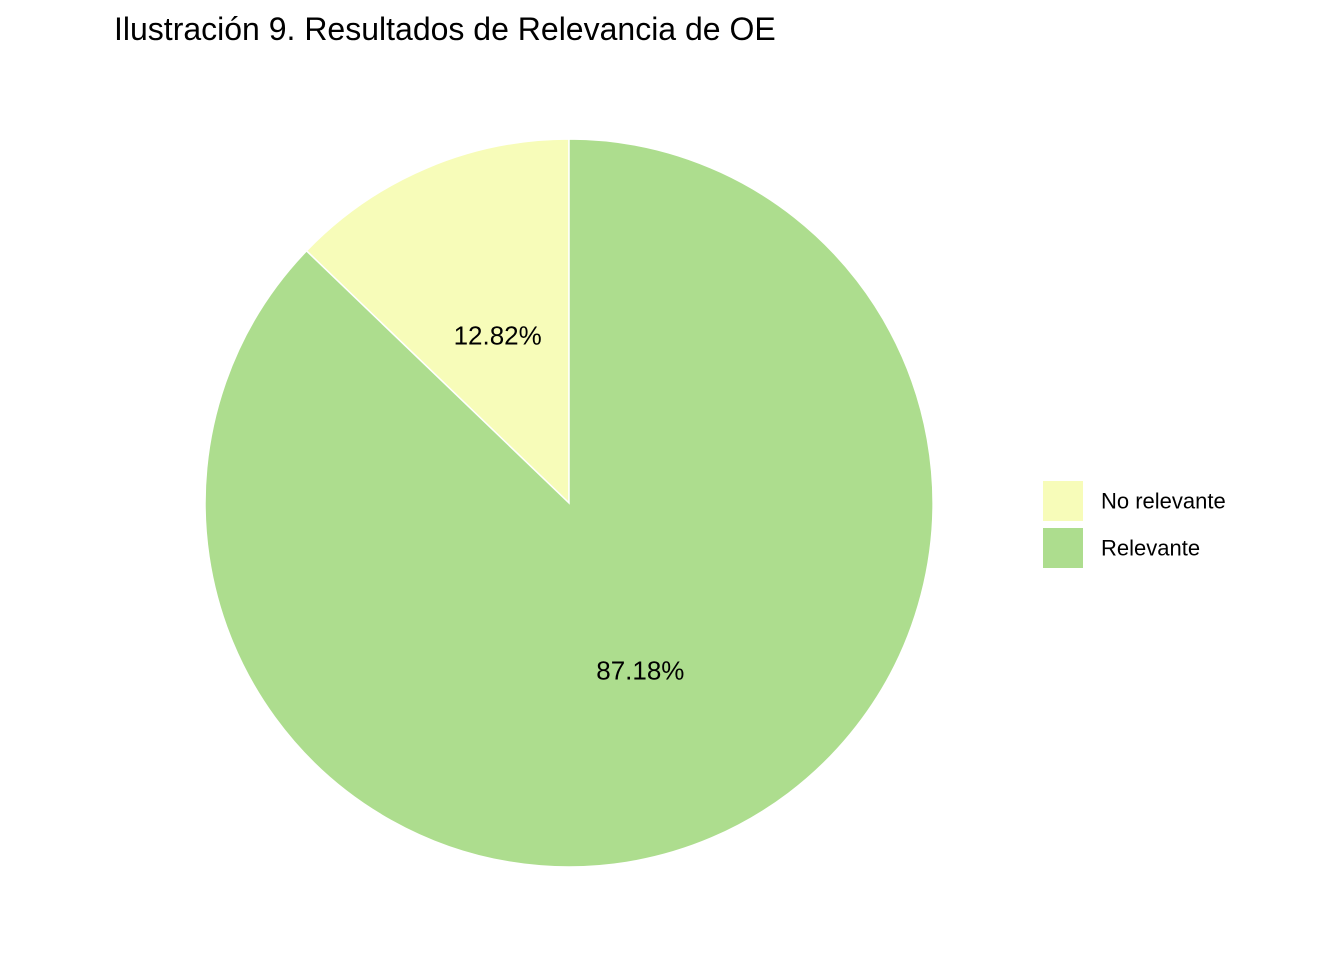 The height and width of the screenshot is (960, 1344). I want to click on legend-label-no-relevante: No relevante, so click(1163, 501).